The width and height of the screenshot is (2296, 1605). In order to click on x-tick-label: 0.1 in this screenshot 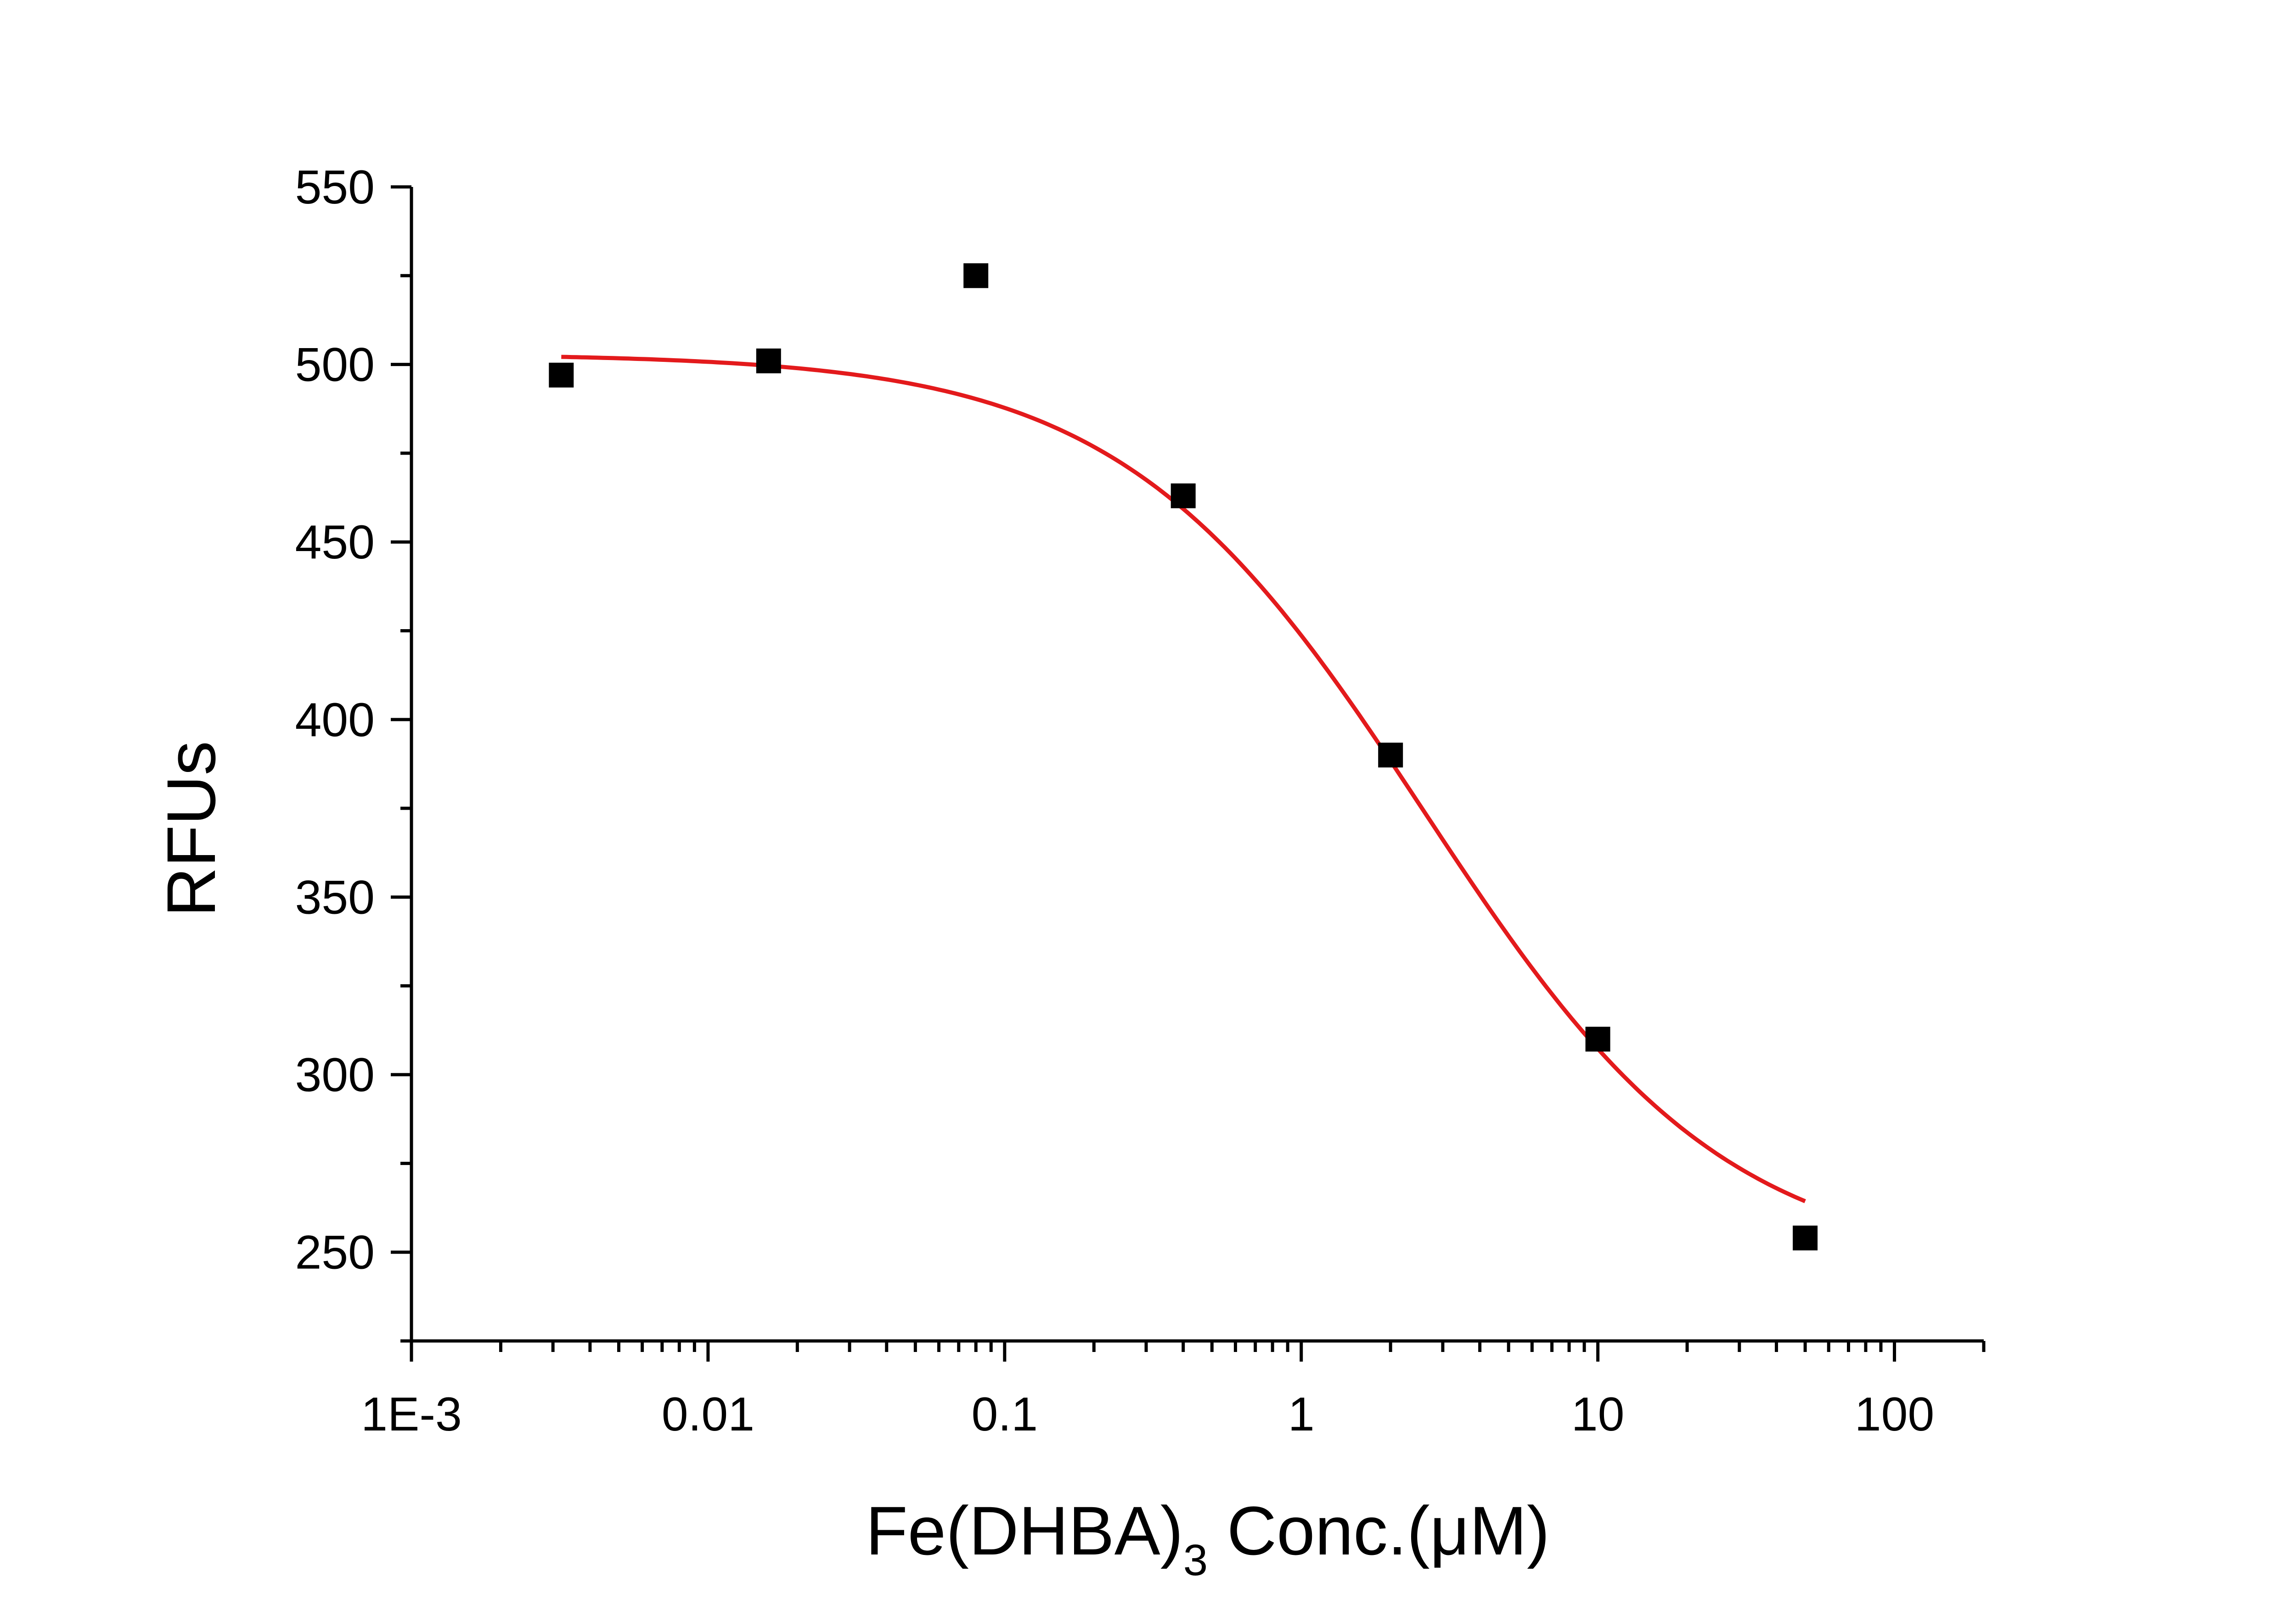, I will do `click(1005, 1414)`.